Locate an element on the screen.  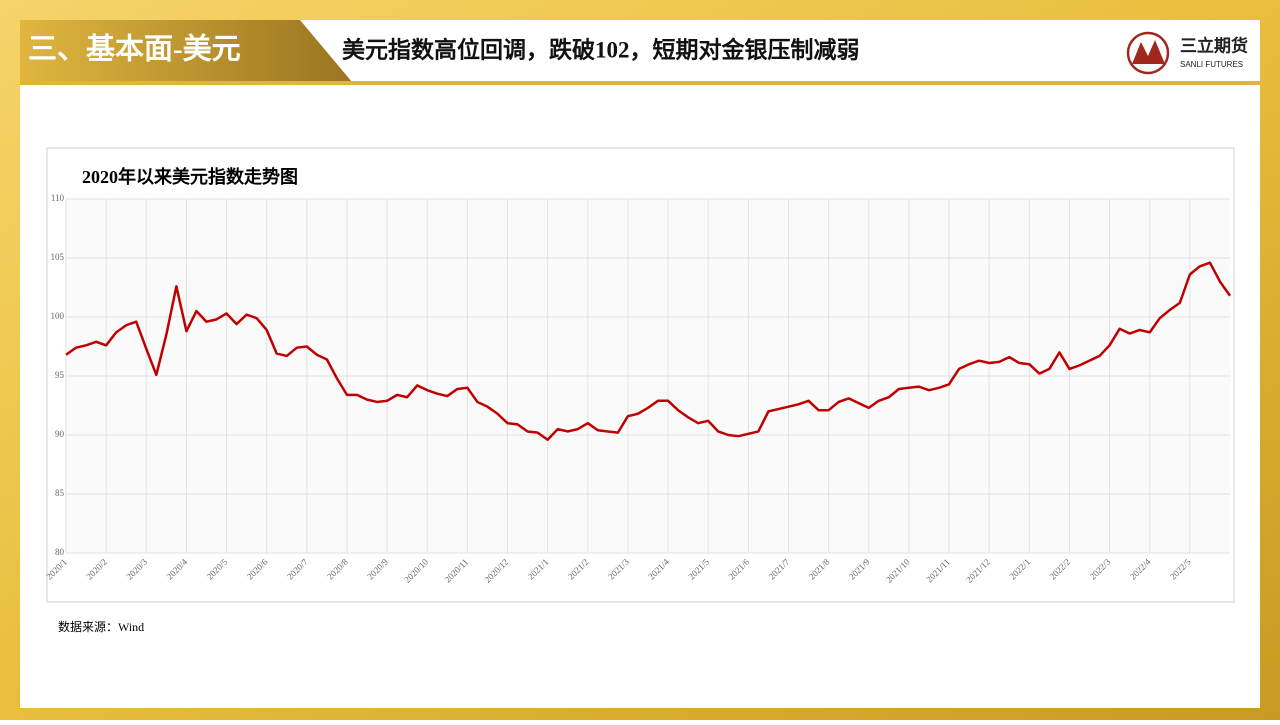
y-tick-label: 95 is located at coordinates (60, 375).